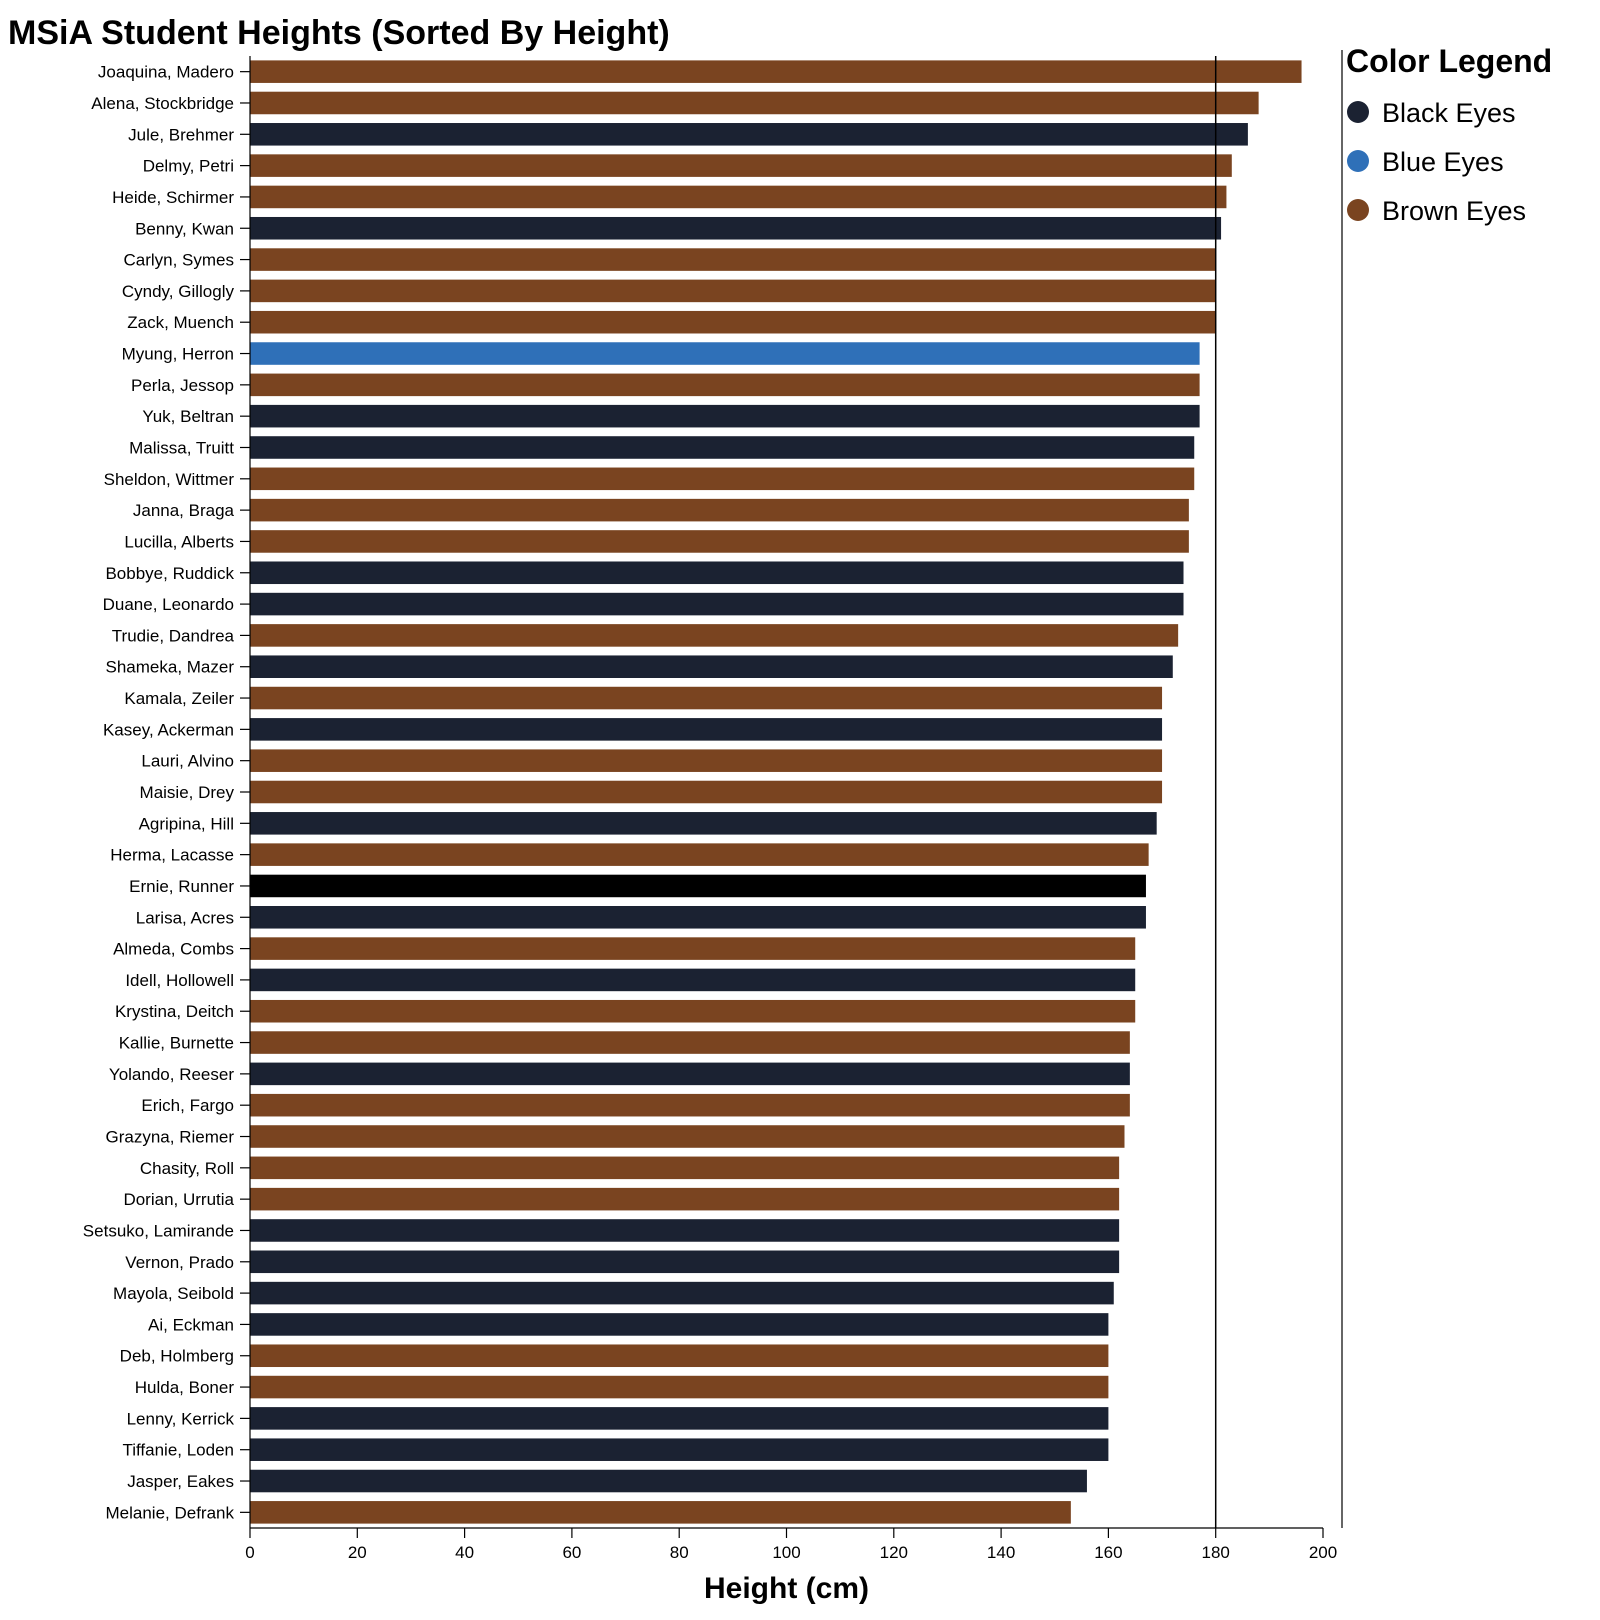 The image size is (1600, 1620). Describe the element at coordinates (187, 1105) in the screenshot. I see `y-tick-label: Erich, Fargo` at that location.